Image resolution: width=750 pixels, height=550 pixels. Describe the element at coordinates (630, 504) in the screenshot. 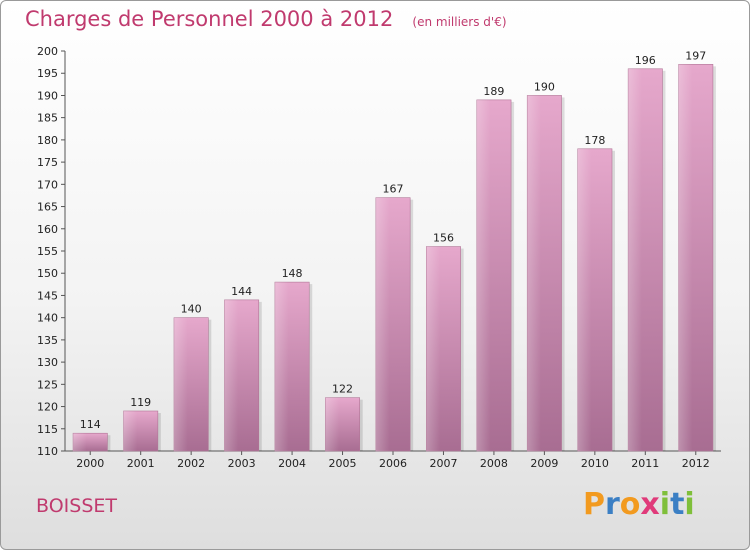

I see `logo-letter: o` at that location.